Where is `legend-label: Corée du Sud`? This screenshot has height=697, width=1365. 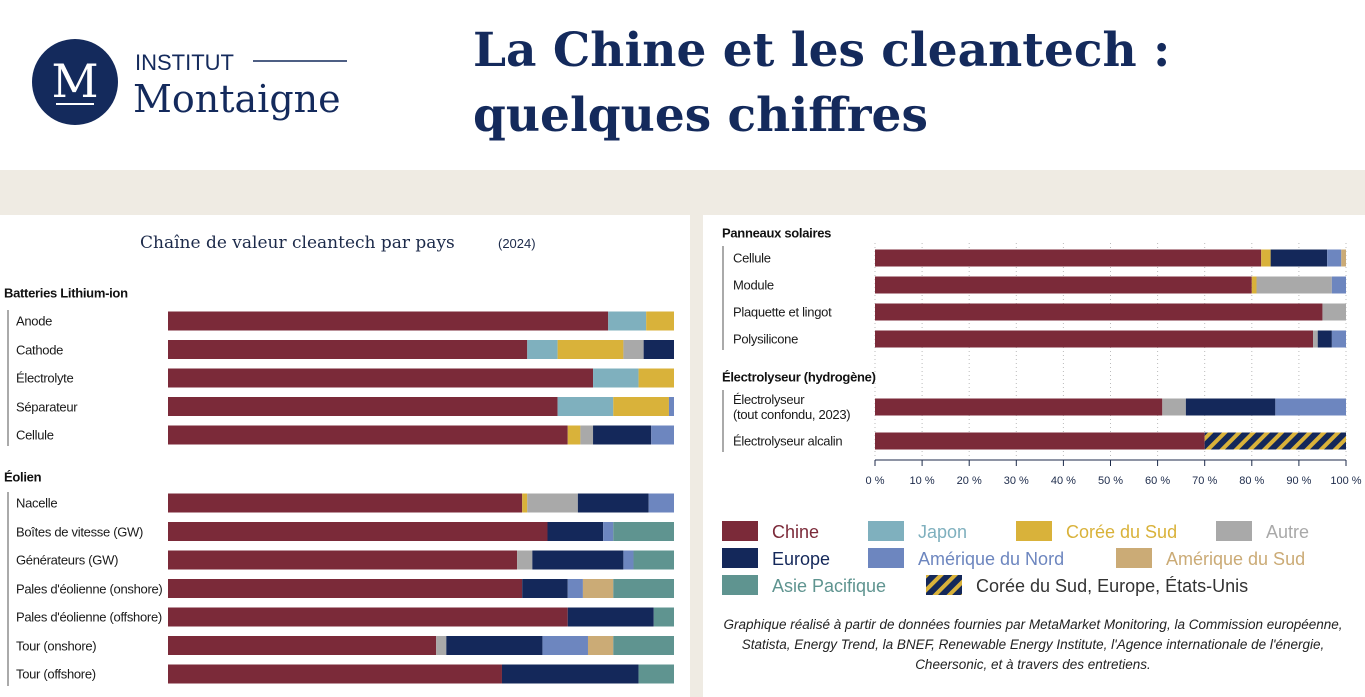 legend-label: Corée du Sud is located at coordinates (1121, 532).